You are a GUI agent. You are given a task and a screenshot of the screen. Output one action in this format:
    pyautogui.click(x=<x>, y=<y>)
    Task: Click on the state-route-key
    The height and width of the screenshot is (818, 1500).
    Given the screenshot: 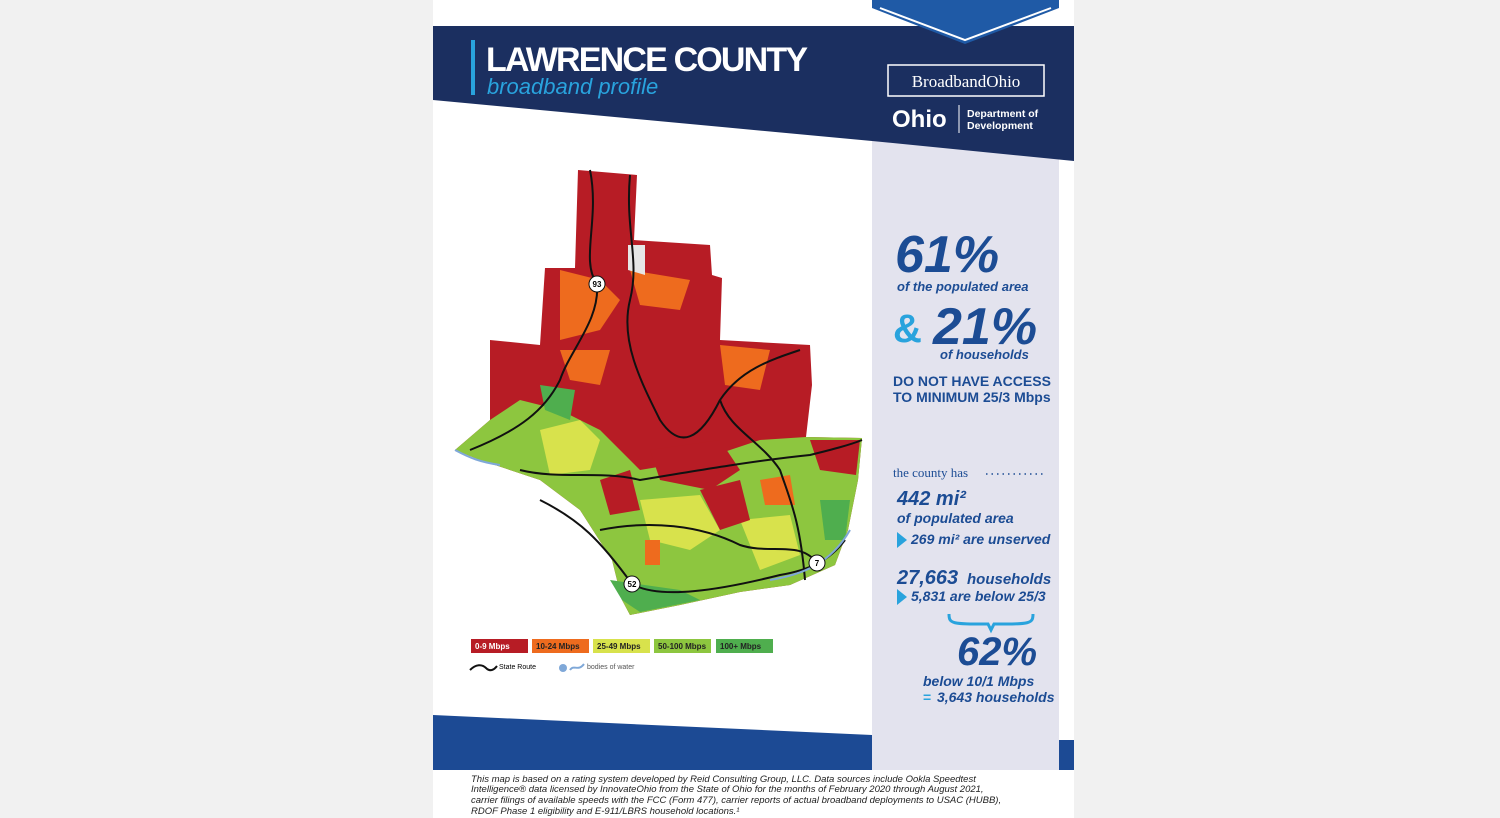 What is the action you would take?
    pyautogui.click(x=483, y=668)
    